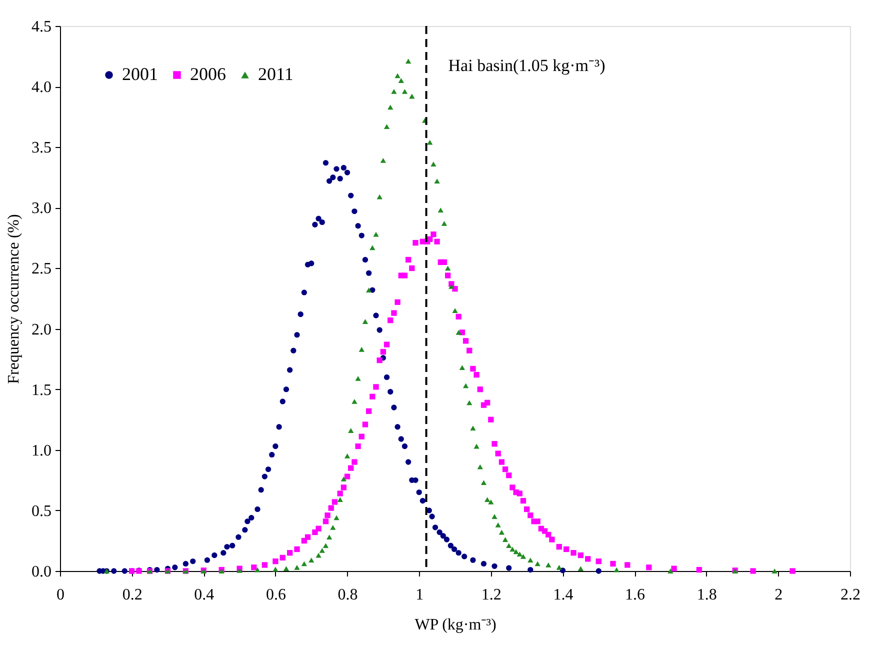  What do you see at coordinates (42, 390) in the screenshot?
I see `y-tick-label: 1.5` at bounding box center [42, 390].